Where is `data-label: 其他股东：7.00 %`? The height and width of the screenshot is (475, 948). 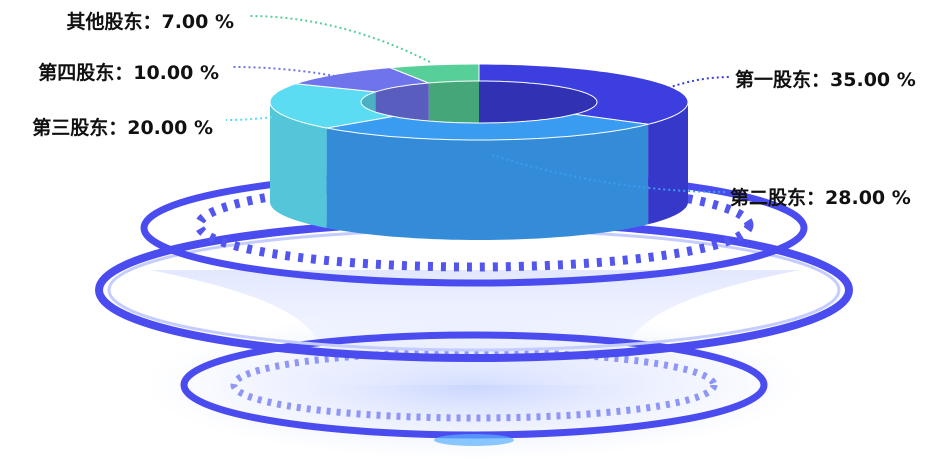
data-label: 其他股东：7.00 % is located at coordinates (150, 21).